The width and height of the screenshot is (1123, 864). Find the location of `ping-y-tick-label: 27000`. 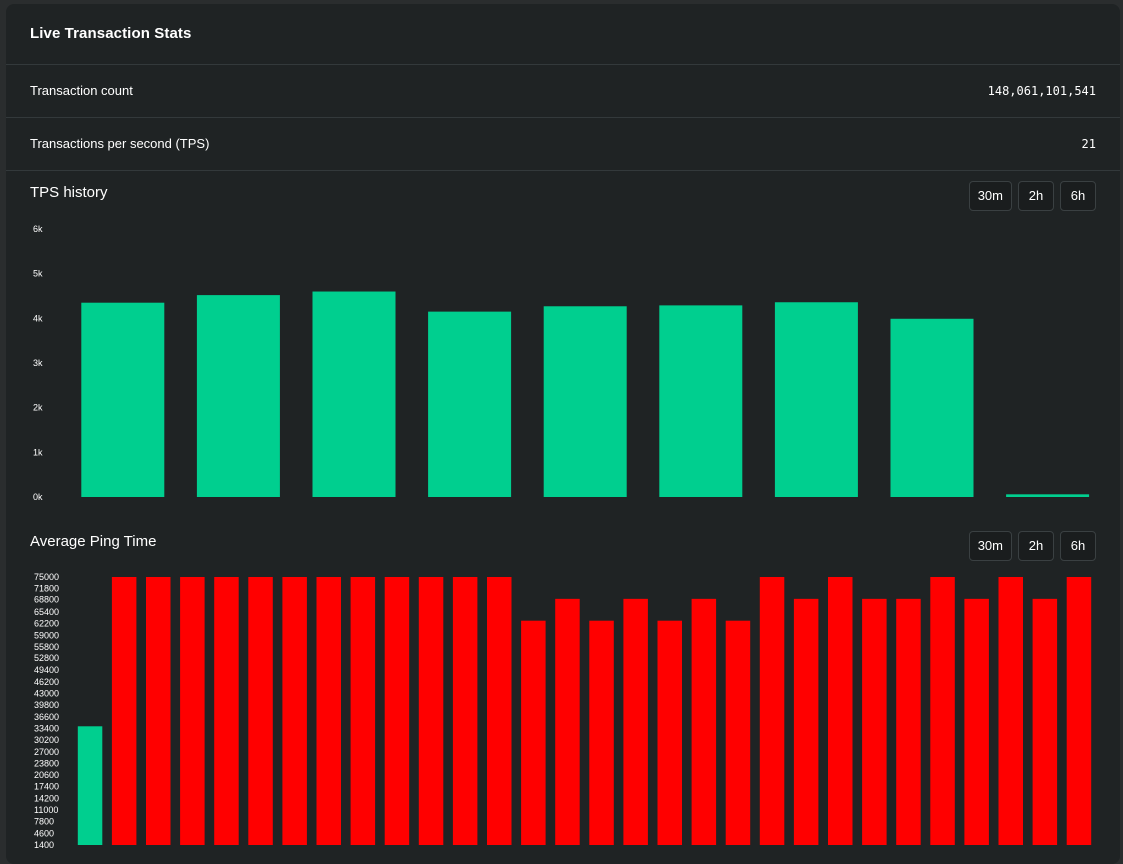

ping-y-tick-label: 27000 is located at coordinates (46, 752).